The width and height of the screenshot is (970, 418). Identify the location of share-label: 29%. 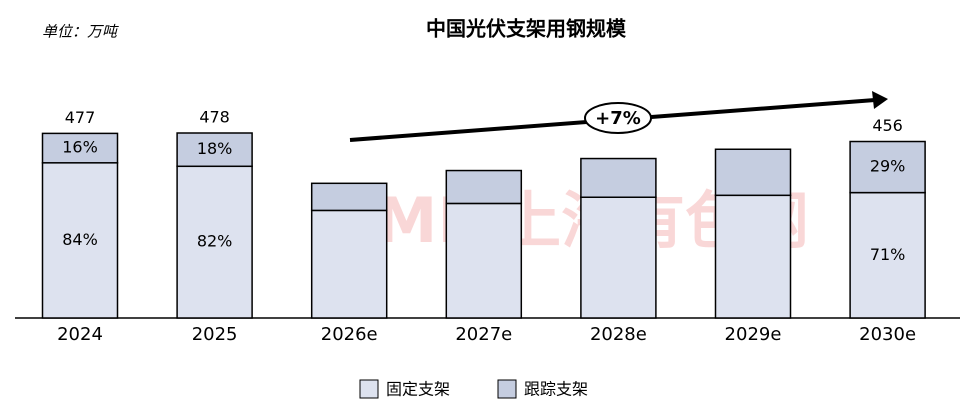
(888, 166).